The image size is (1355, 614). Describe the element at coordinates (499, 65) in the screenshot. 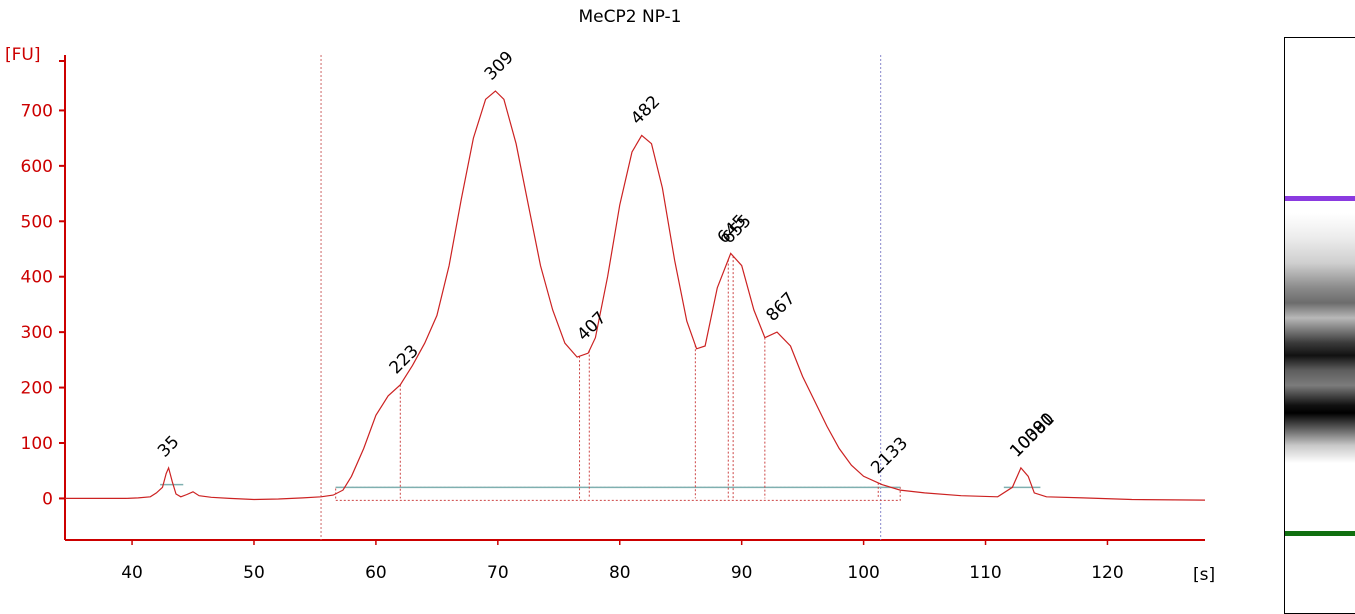

I see `peak-label: 309` at that location.